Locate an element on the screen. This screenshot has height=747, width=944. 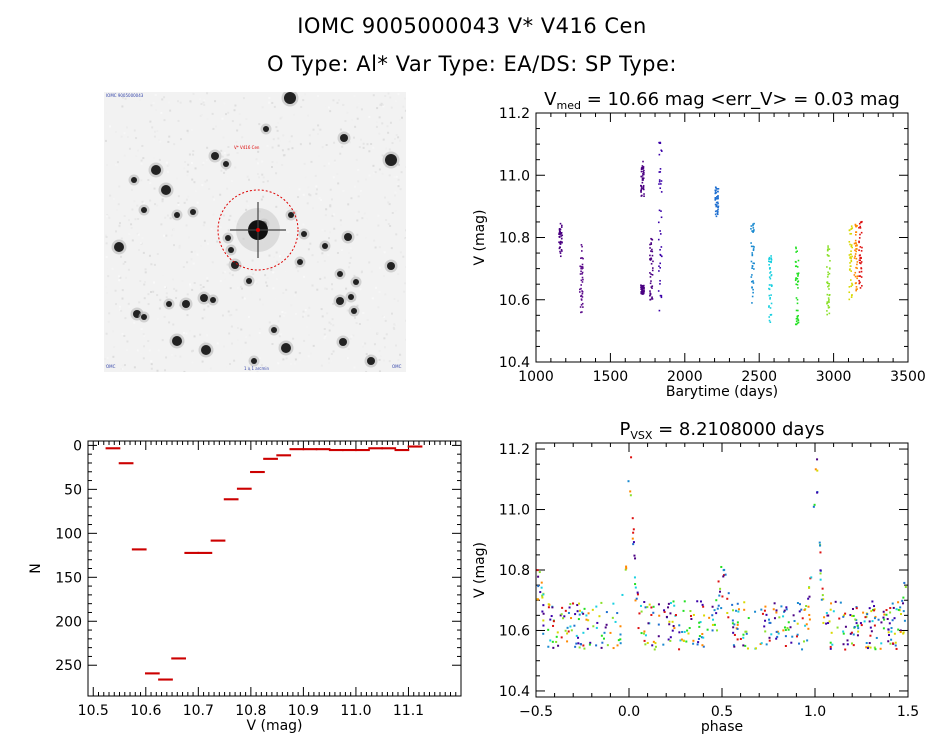
x-tick-label: 10.9 is located at coordinates (303, 711).